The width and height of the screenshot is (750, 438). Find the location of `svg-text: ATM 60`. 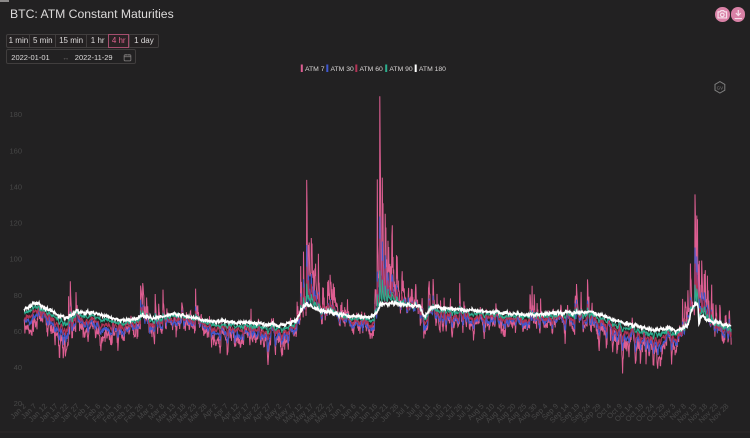

svg-text: ATM 60 is located at coordinates (372, 69).